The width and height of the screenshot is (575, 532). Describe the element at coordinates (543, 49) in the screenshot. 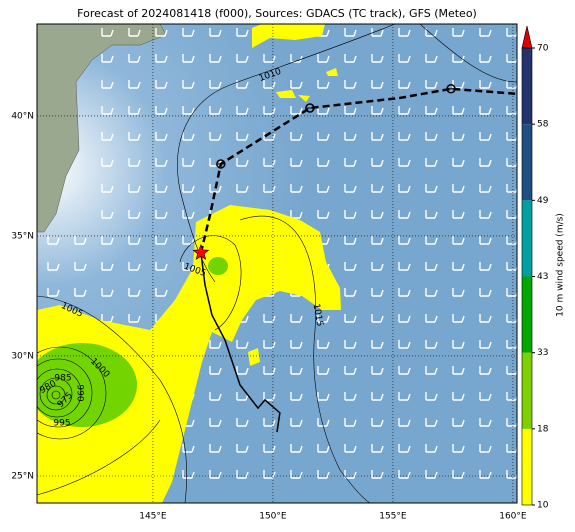

I see `colorbar-tick-label: 70` at that location.